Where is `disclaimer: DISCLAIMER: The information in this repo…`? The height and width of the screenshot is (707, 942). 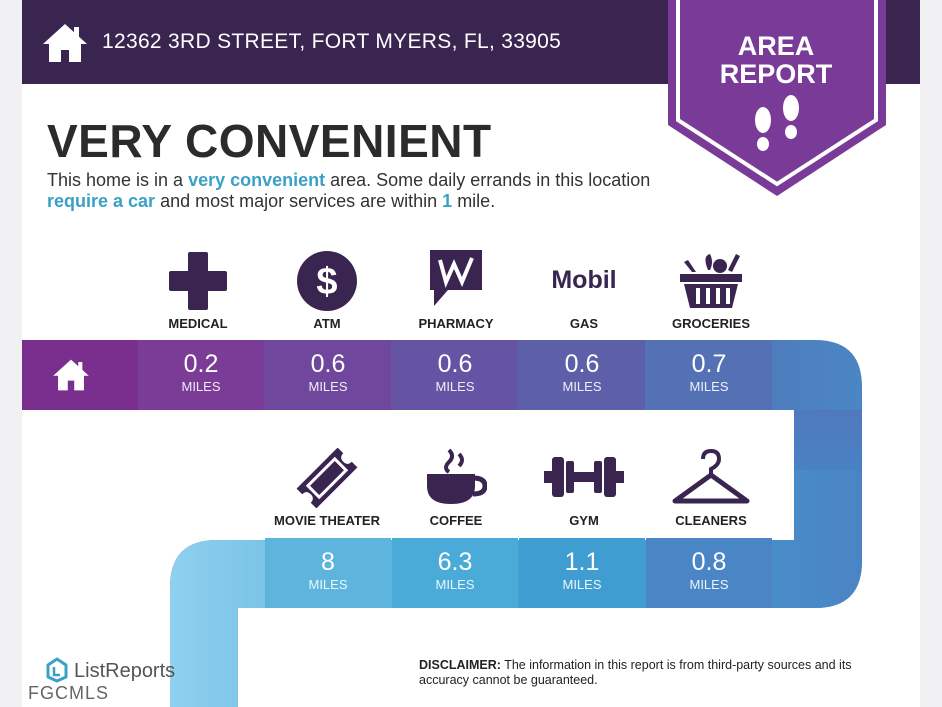 disclaimer: DISCLAIMER: The information in this repo… is located at coordinates (659, 673).